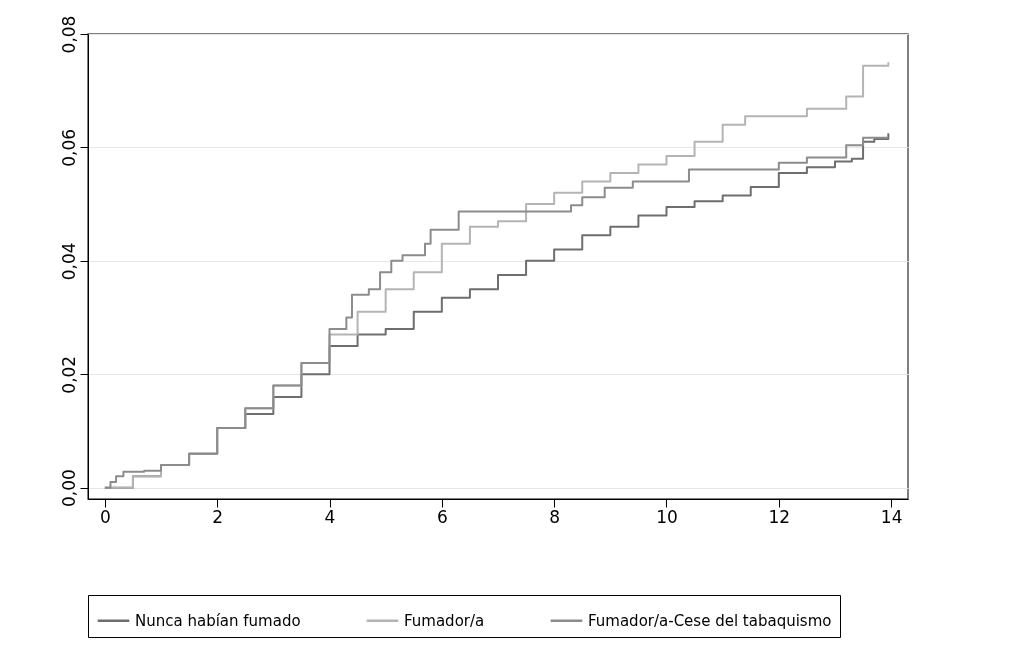  I want to click on y-tick-label: 0,08, so click(68, 34).